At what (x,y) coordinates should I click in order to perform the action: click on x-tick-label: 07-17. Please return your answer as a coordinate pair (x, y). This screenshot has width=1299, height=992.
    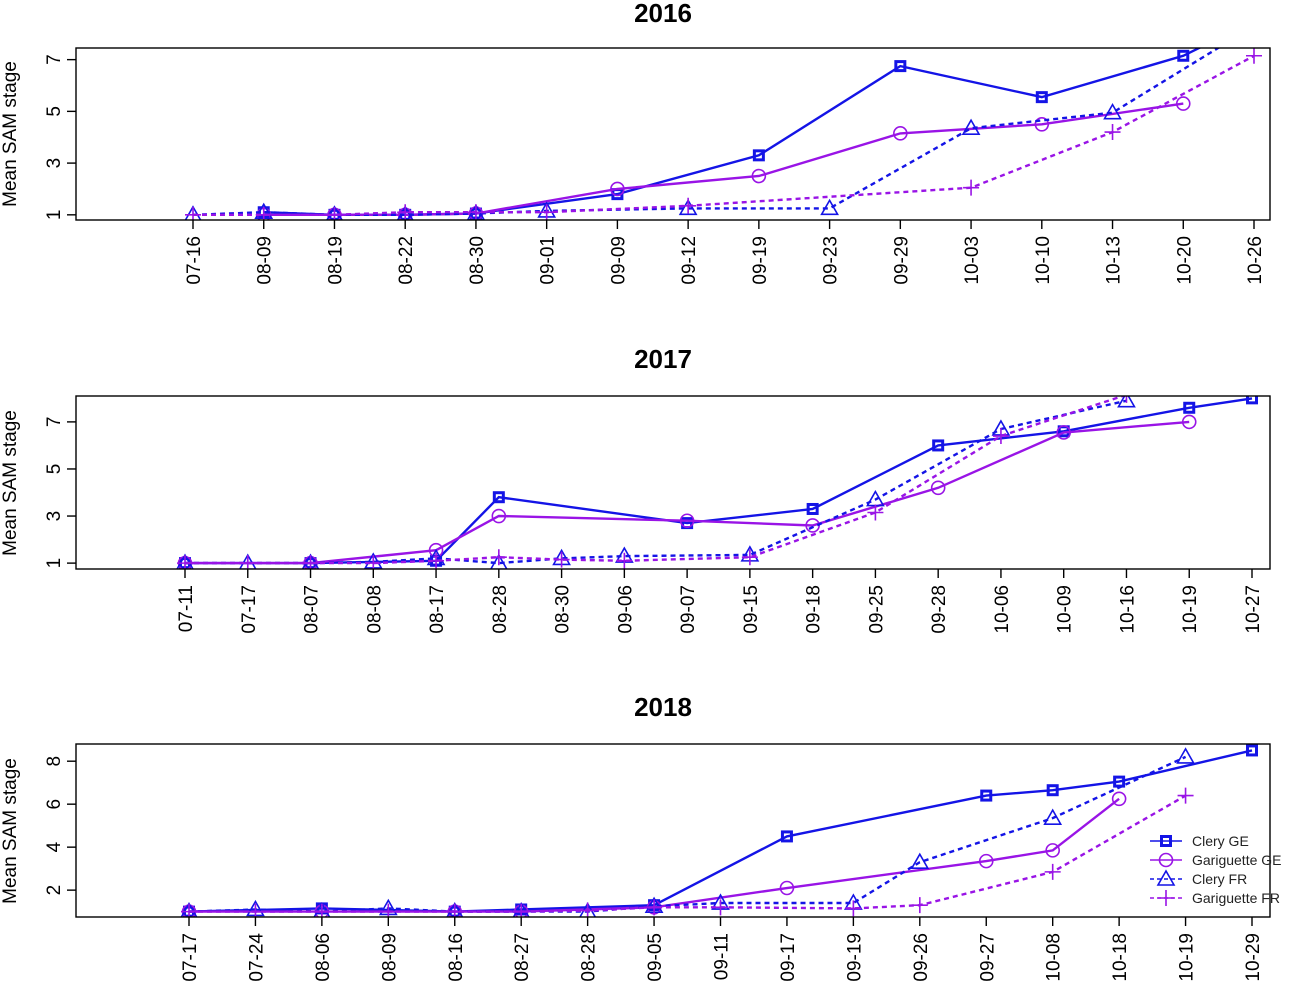
    Looking at the image, I should click on (190, 957).